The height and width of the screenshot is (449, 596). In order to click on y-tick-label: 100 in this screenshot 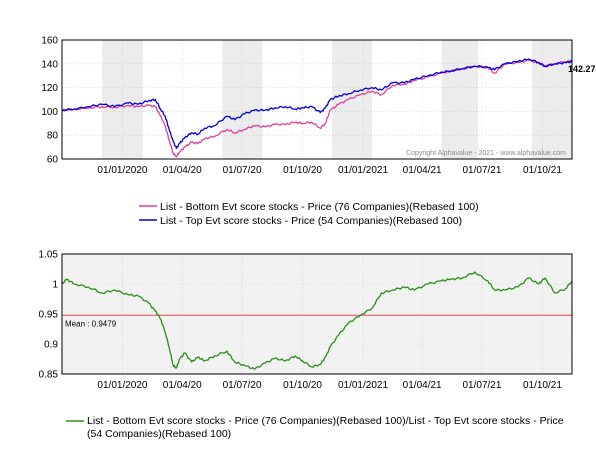, I will do `click(49, 112)`.